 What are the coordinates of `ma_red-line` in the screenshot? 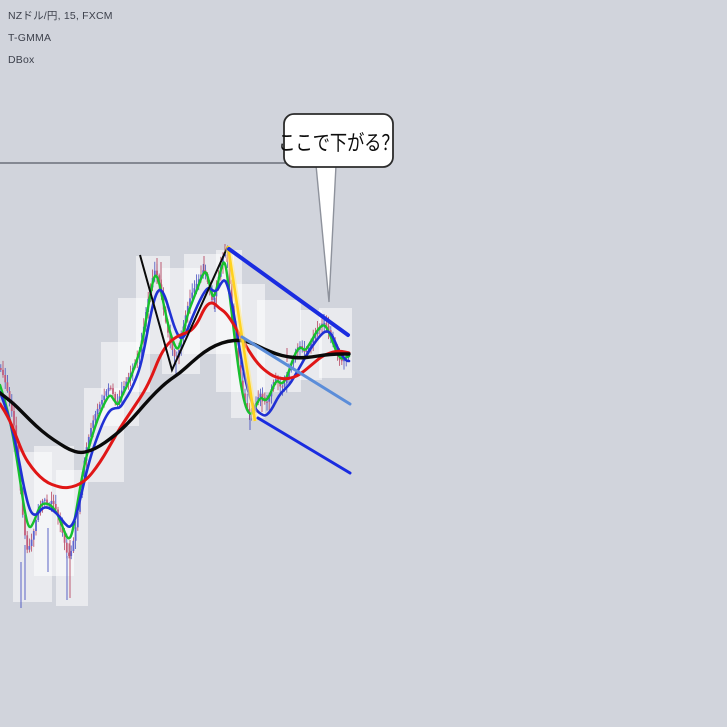 It's located at (175, 395).